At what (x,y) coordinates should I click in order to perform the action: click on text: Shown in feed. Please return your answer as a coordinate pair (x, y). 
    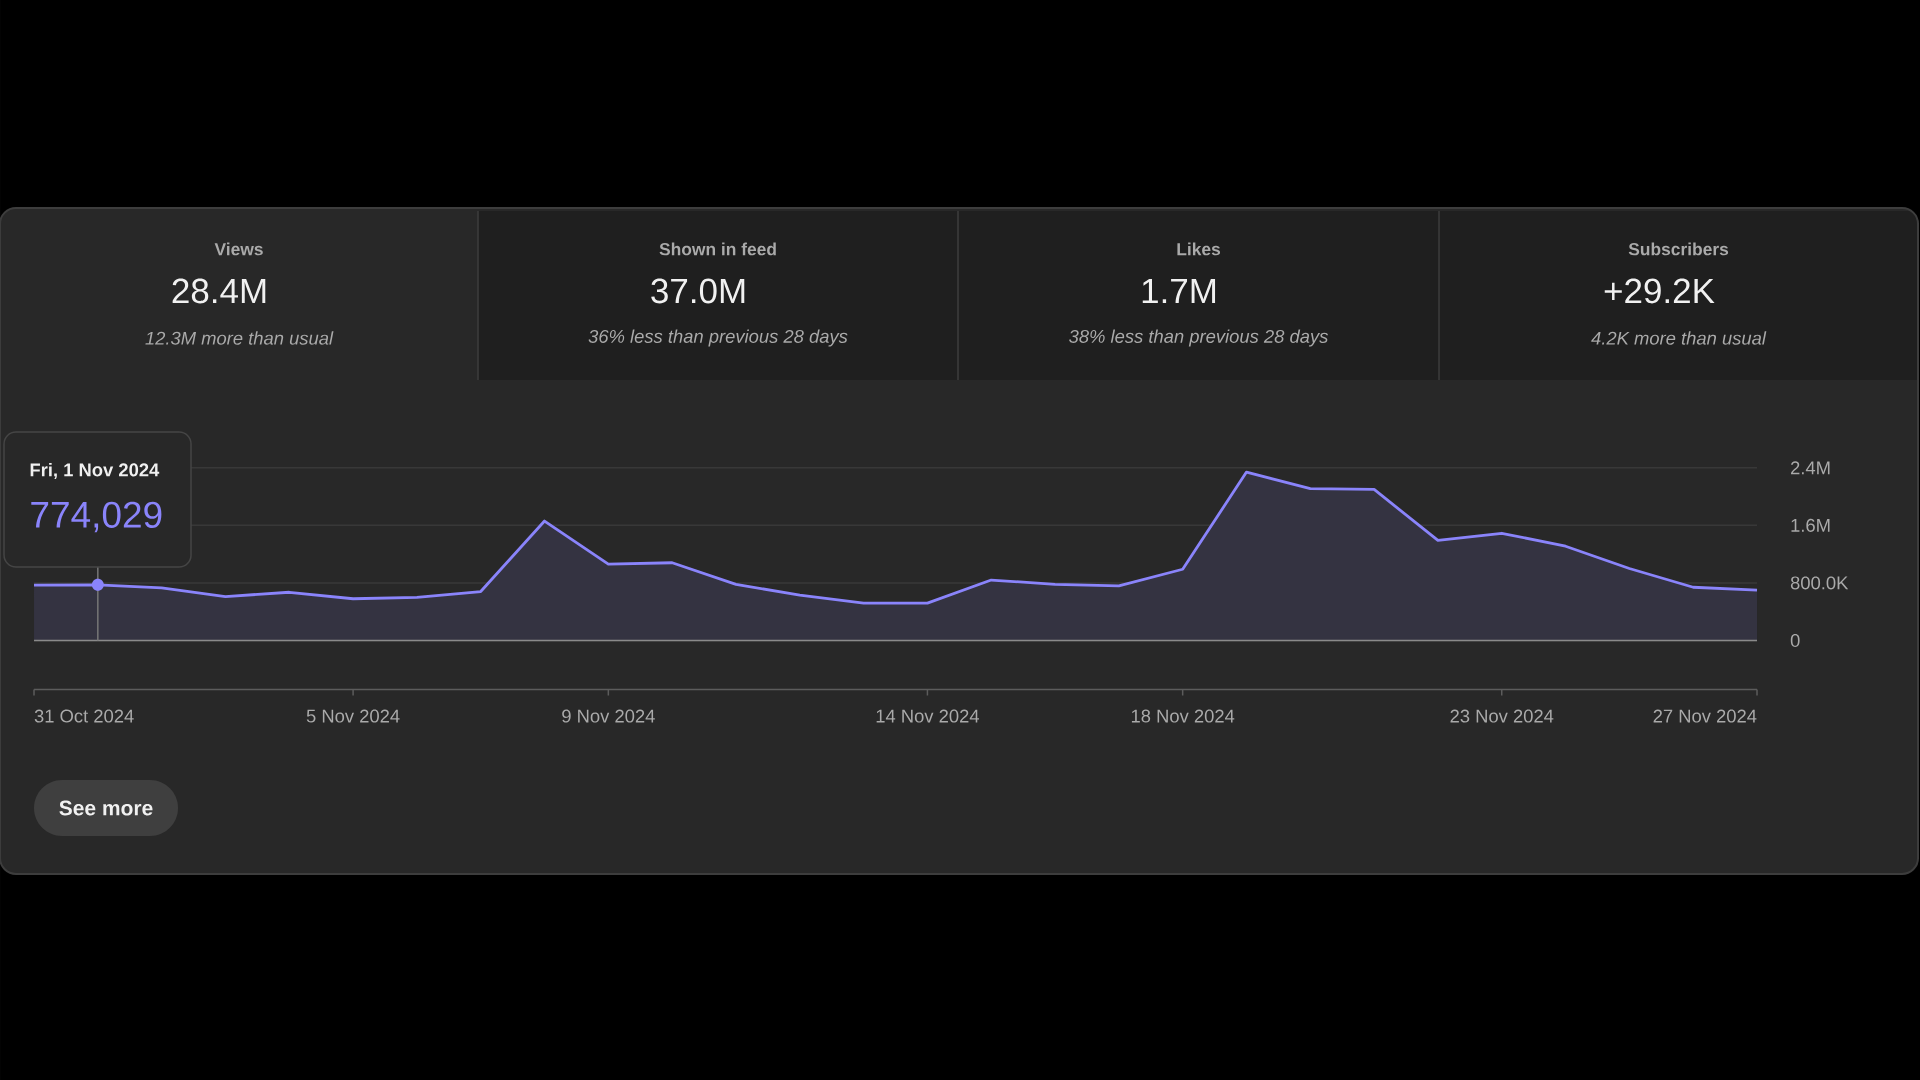
    Looking at the image, I should click on (717, 249).